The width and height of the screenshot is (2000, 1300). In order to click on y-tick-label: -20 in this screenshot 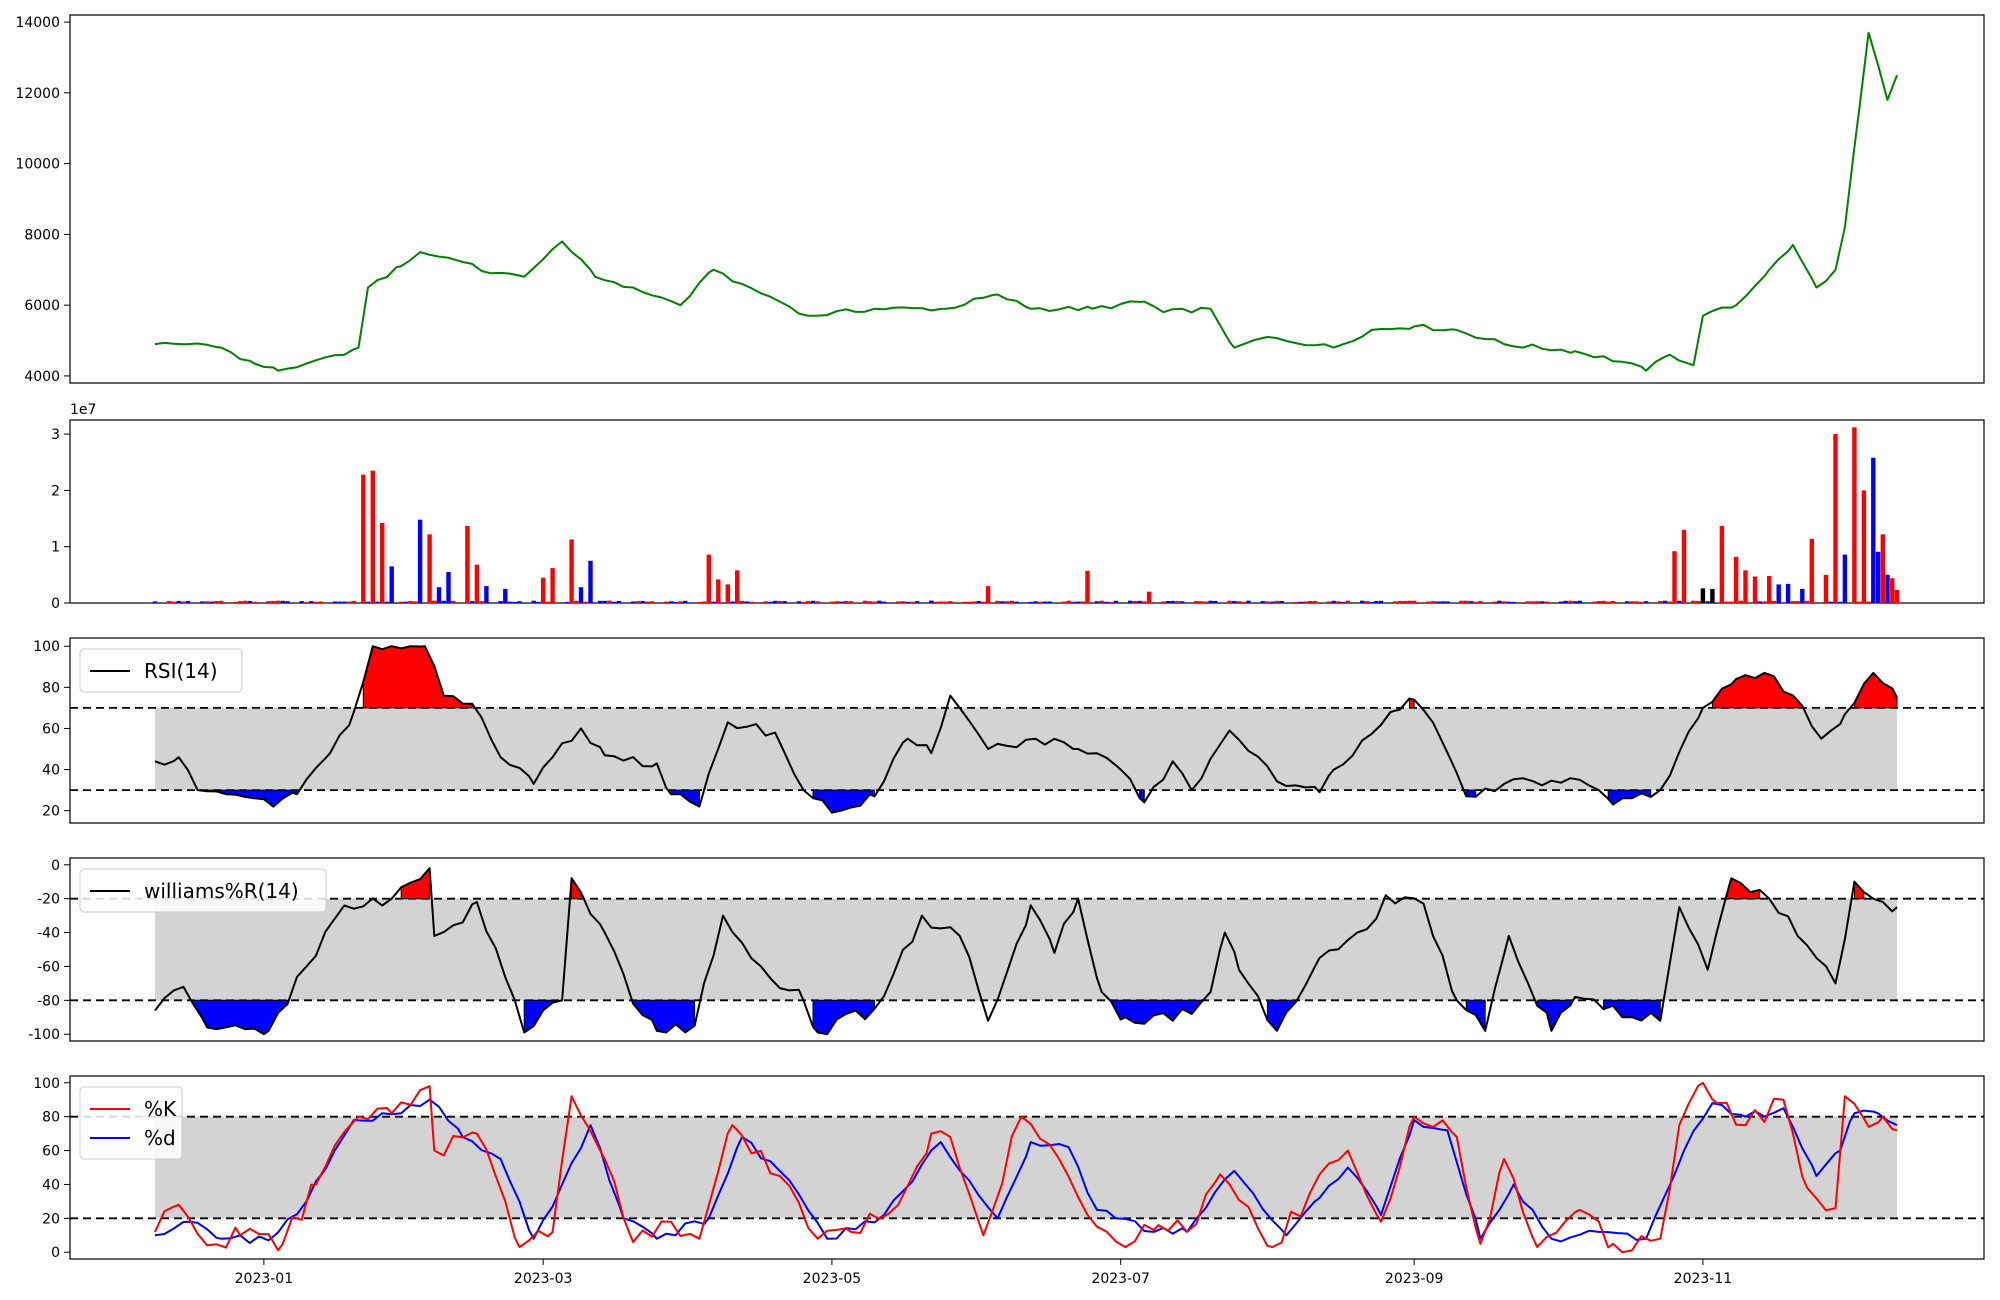, I will do `click(48, 900)`.